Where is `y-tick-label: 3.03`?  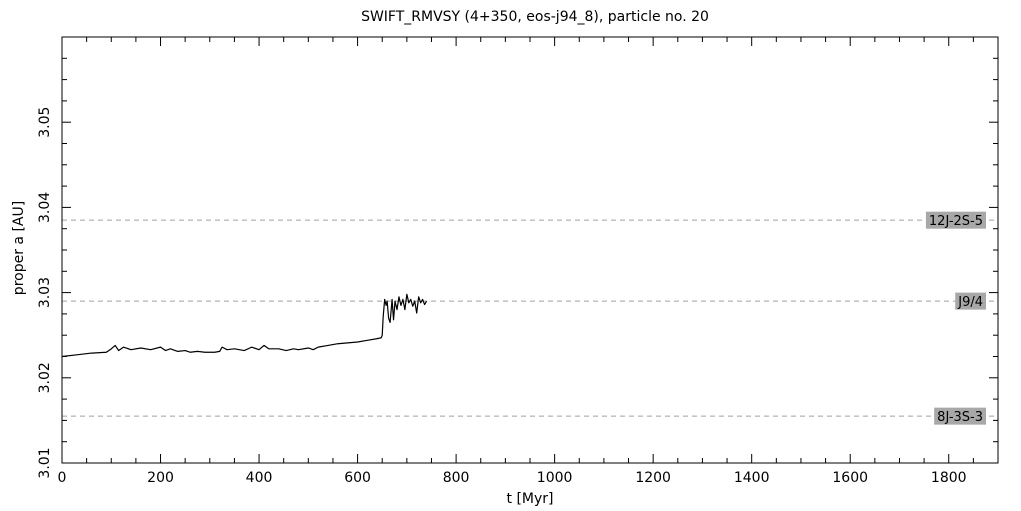
y-tick-label: 3.03 is located at coordinates (45, 292).